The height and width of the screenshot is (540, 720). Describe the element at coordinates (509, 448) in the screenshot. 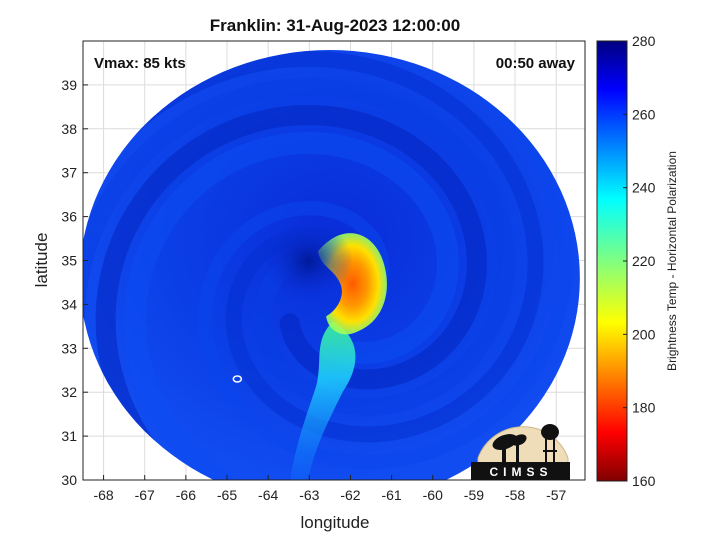

I see `satellite-dish-icon` at that location.